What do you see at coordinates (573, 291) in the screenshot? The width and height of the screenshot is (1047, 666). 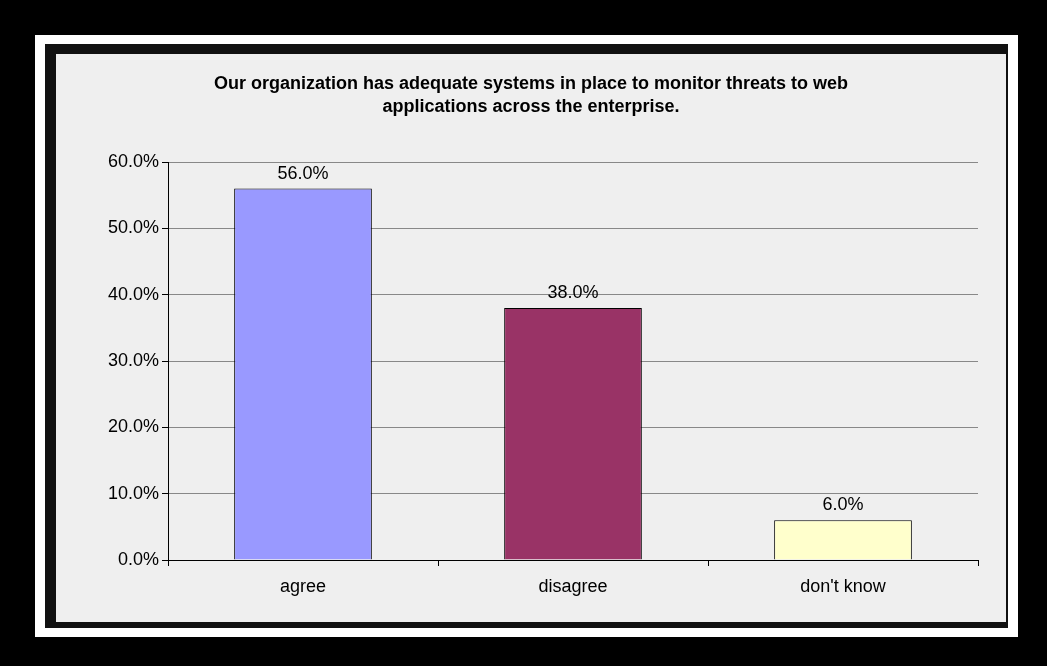 I see `data-label: 38.0%` at bounding box center [573, 291].